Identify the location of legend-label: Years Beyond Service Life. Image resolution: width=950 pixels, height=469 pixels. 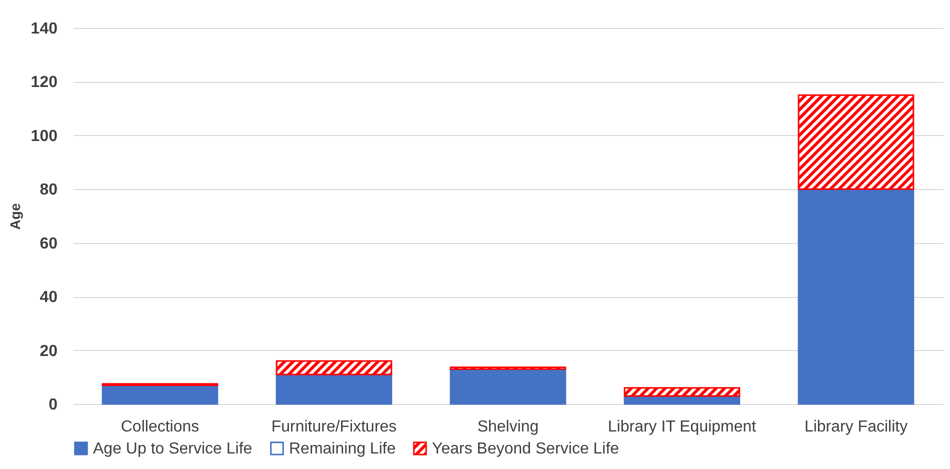
(526, 449).